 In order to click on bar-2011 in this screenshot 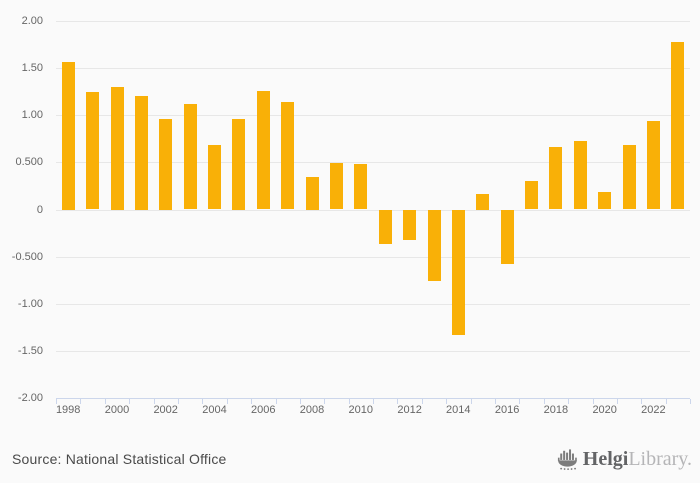, I will do `click(385, 227)`.